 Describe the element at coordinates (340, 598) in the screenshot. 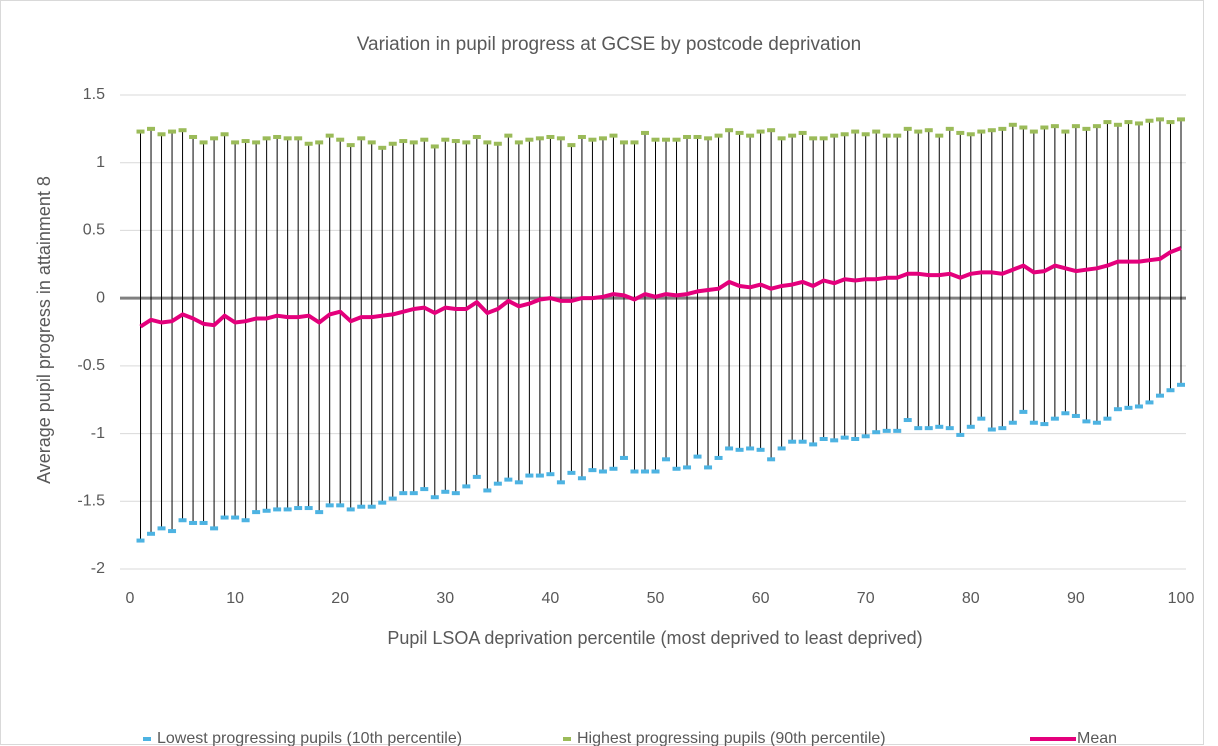

I see `x-tick-label: 20` at that location.